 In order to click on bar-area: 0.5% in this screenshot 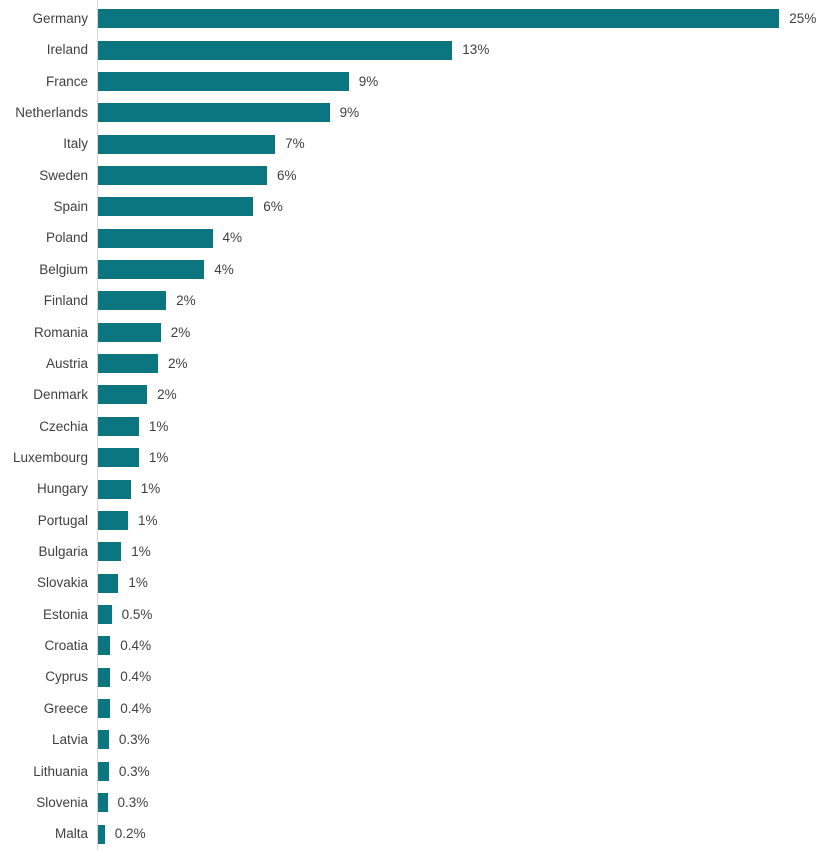, I will do `click(459, 614)`.